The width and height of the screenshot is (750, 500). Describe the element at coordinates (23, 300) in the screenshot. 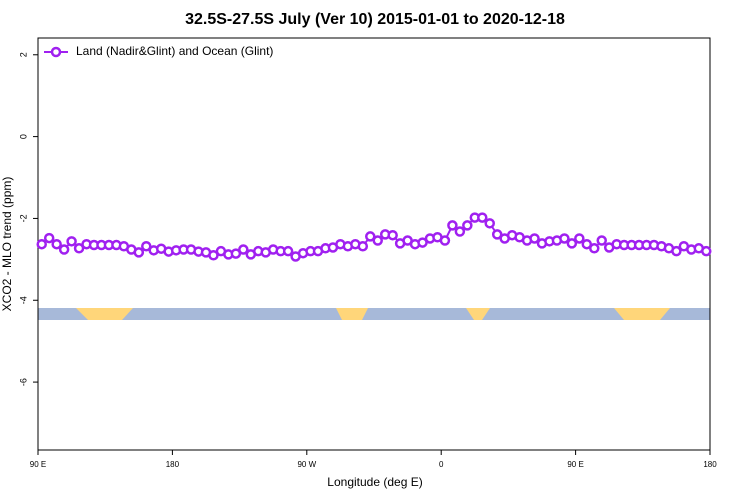

I see `y-tick-label: -4` at that location.